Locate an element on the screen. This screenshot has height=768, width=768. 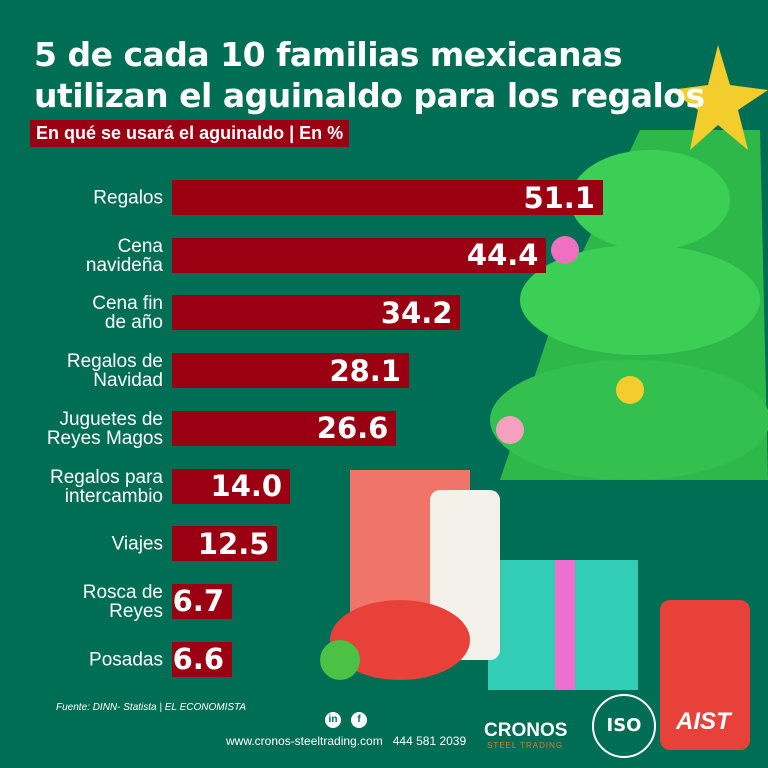
source-note: Fuente: DINN- Statista | EL ECONOMISTA is located at coordinates (151, 707).